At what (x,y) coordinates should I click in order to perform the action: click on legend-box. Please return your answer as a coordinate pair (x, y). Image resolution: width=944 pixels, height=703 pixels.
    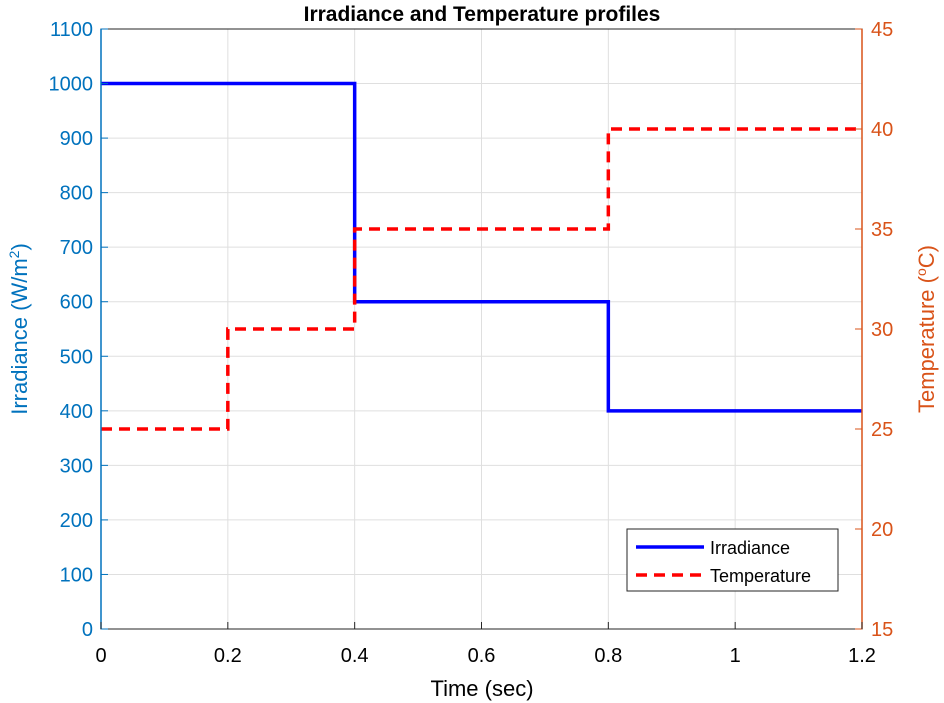
    Looking at the image, I should click on (732, 560).